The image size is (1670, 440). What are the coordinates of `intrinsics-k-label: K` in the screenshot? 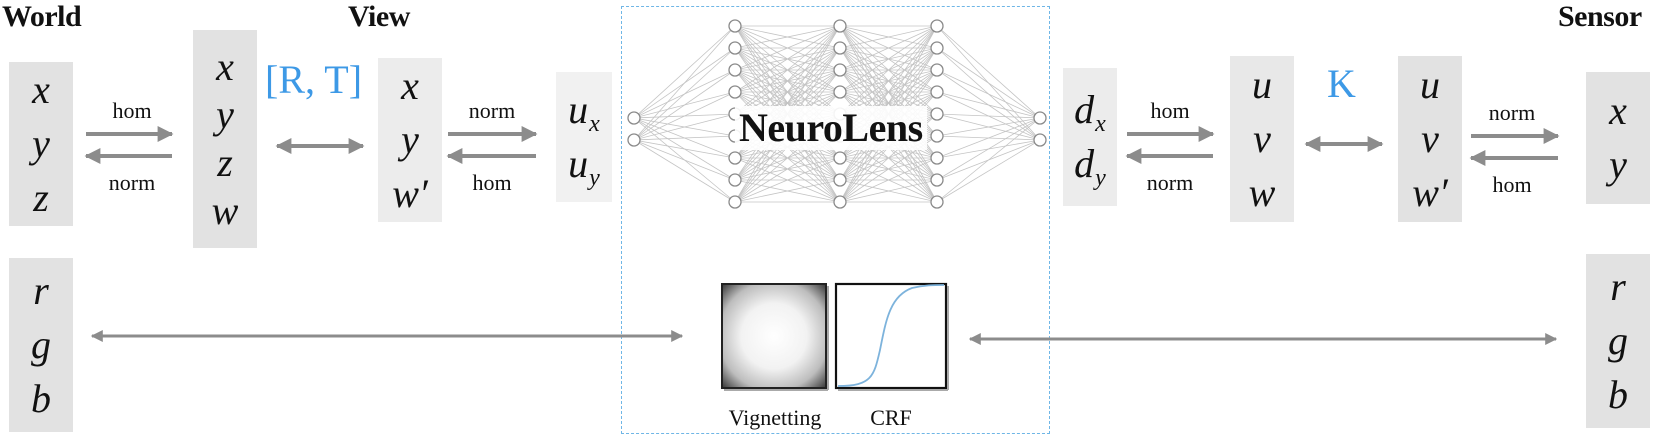 It's located at (1341, 83).